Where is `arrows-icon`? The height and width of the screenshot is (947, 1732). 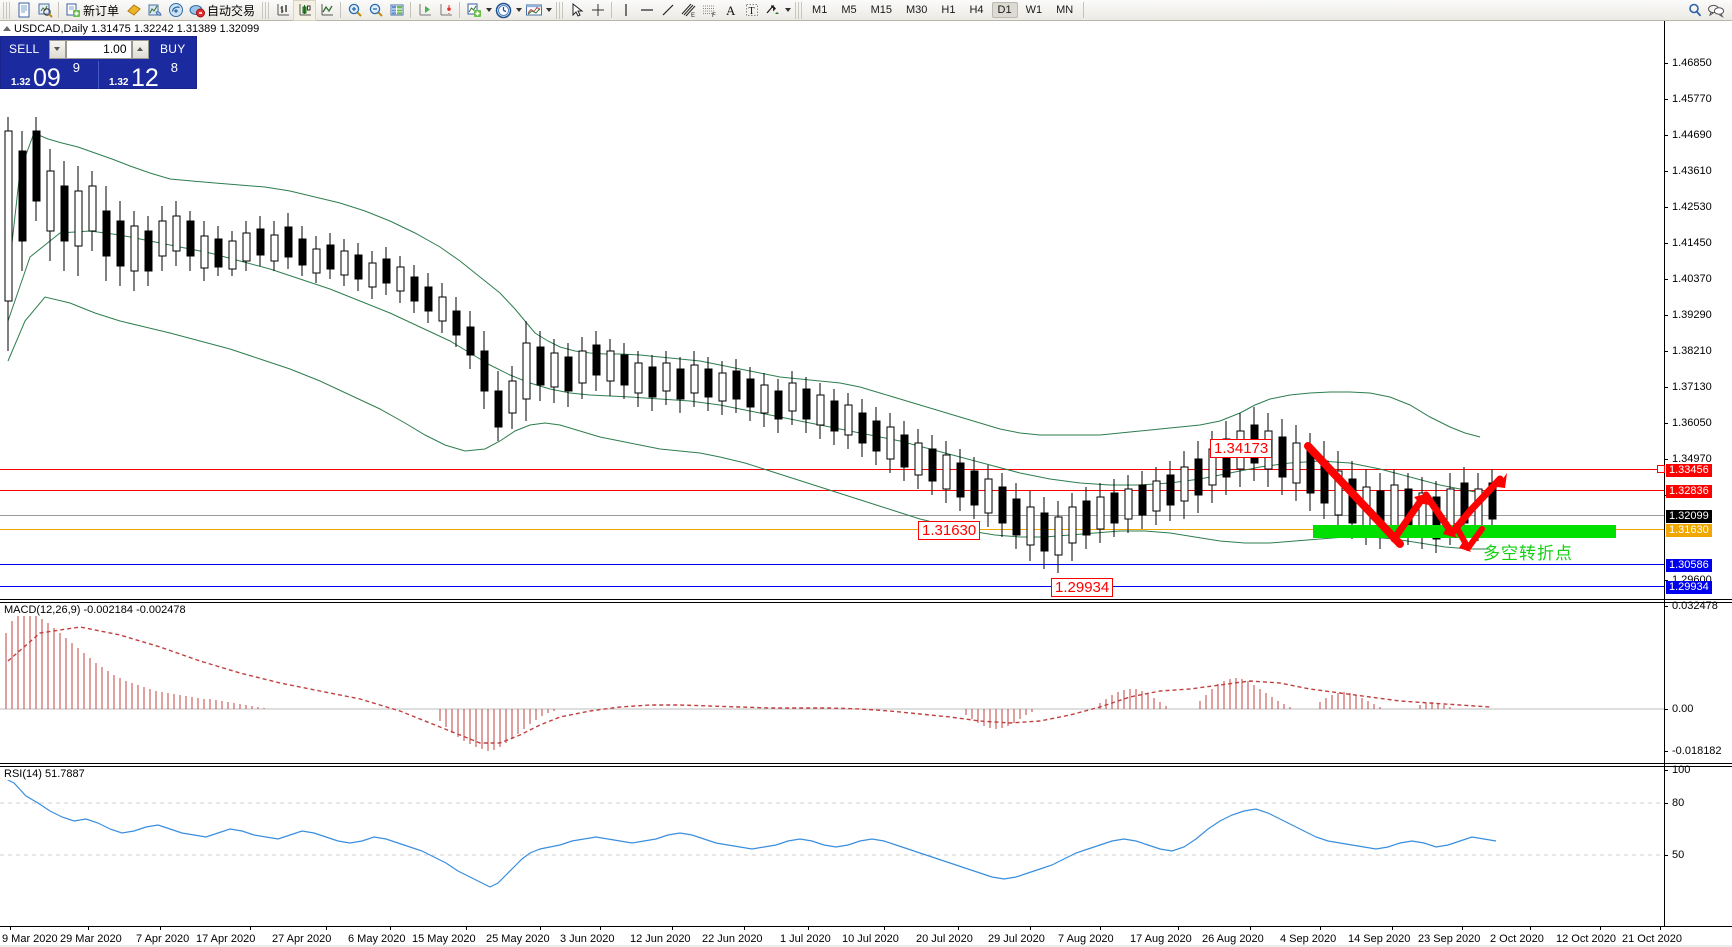
arrows-icon is located at coordinates (772, 10).